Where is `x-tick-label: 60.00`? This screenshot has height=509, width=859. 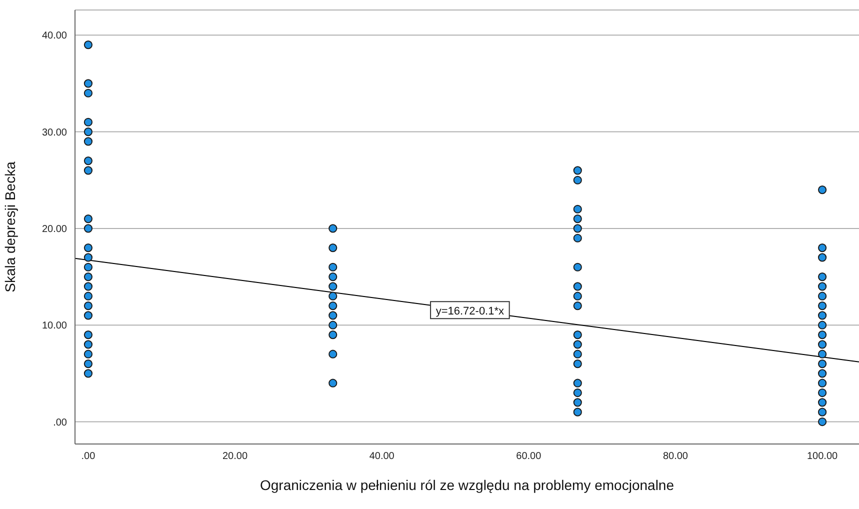
x-tick-label: 60.00 is located at coordinates (529, 456).